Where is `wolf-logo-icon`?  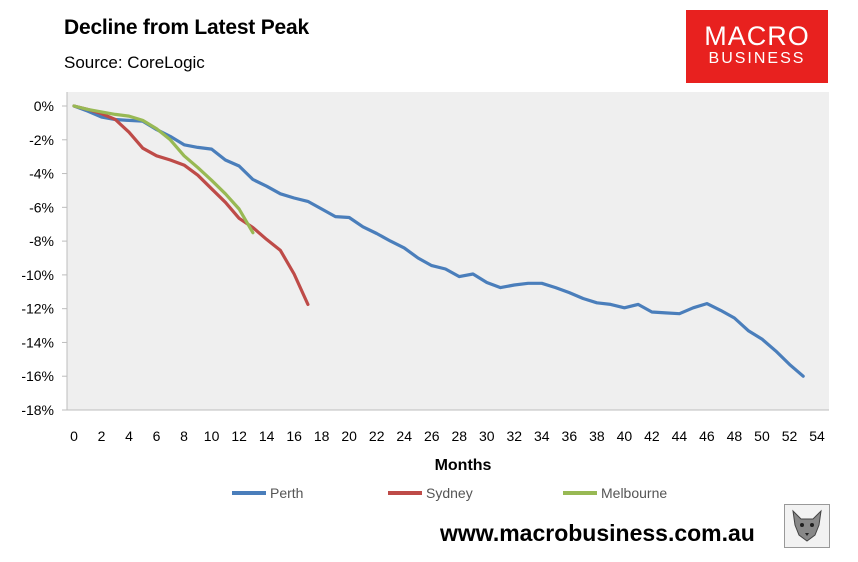 wolf-logo-icon is located at coordinates (807, 526).